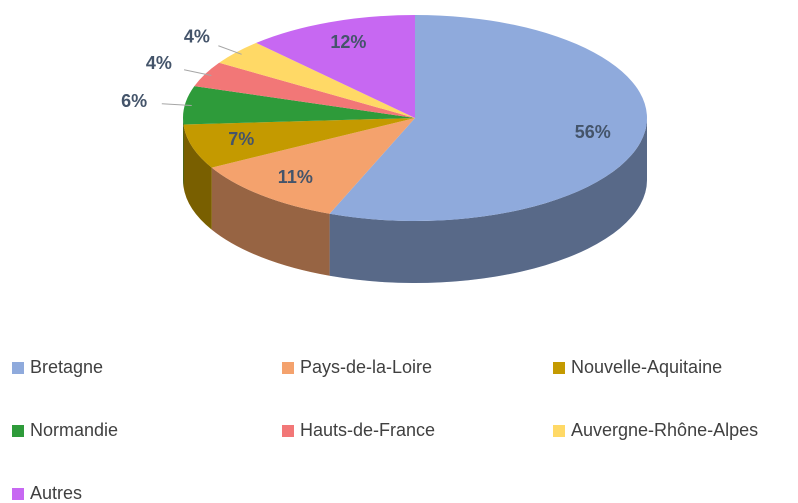 The image size is (798, 503). Describe the element at coordinates (74, 430) in the screenshot. I see `legend-label: Normandie` at that location.